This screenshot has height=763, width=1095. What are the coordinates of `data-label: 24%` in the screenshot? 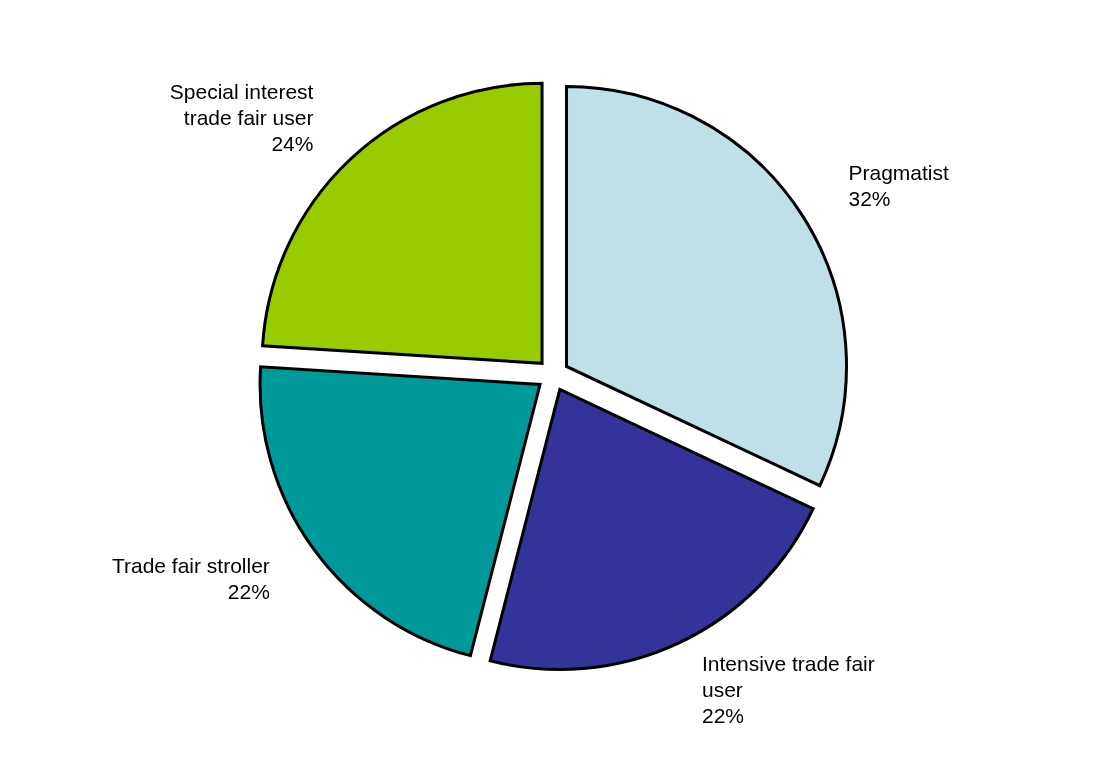 It's located at (292, 144).